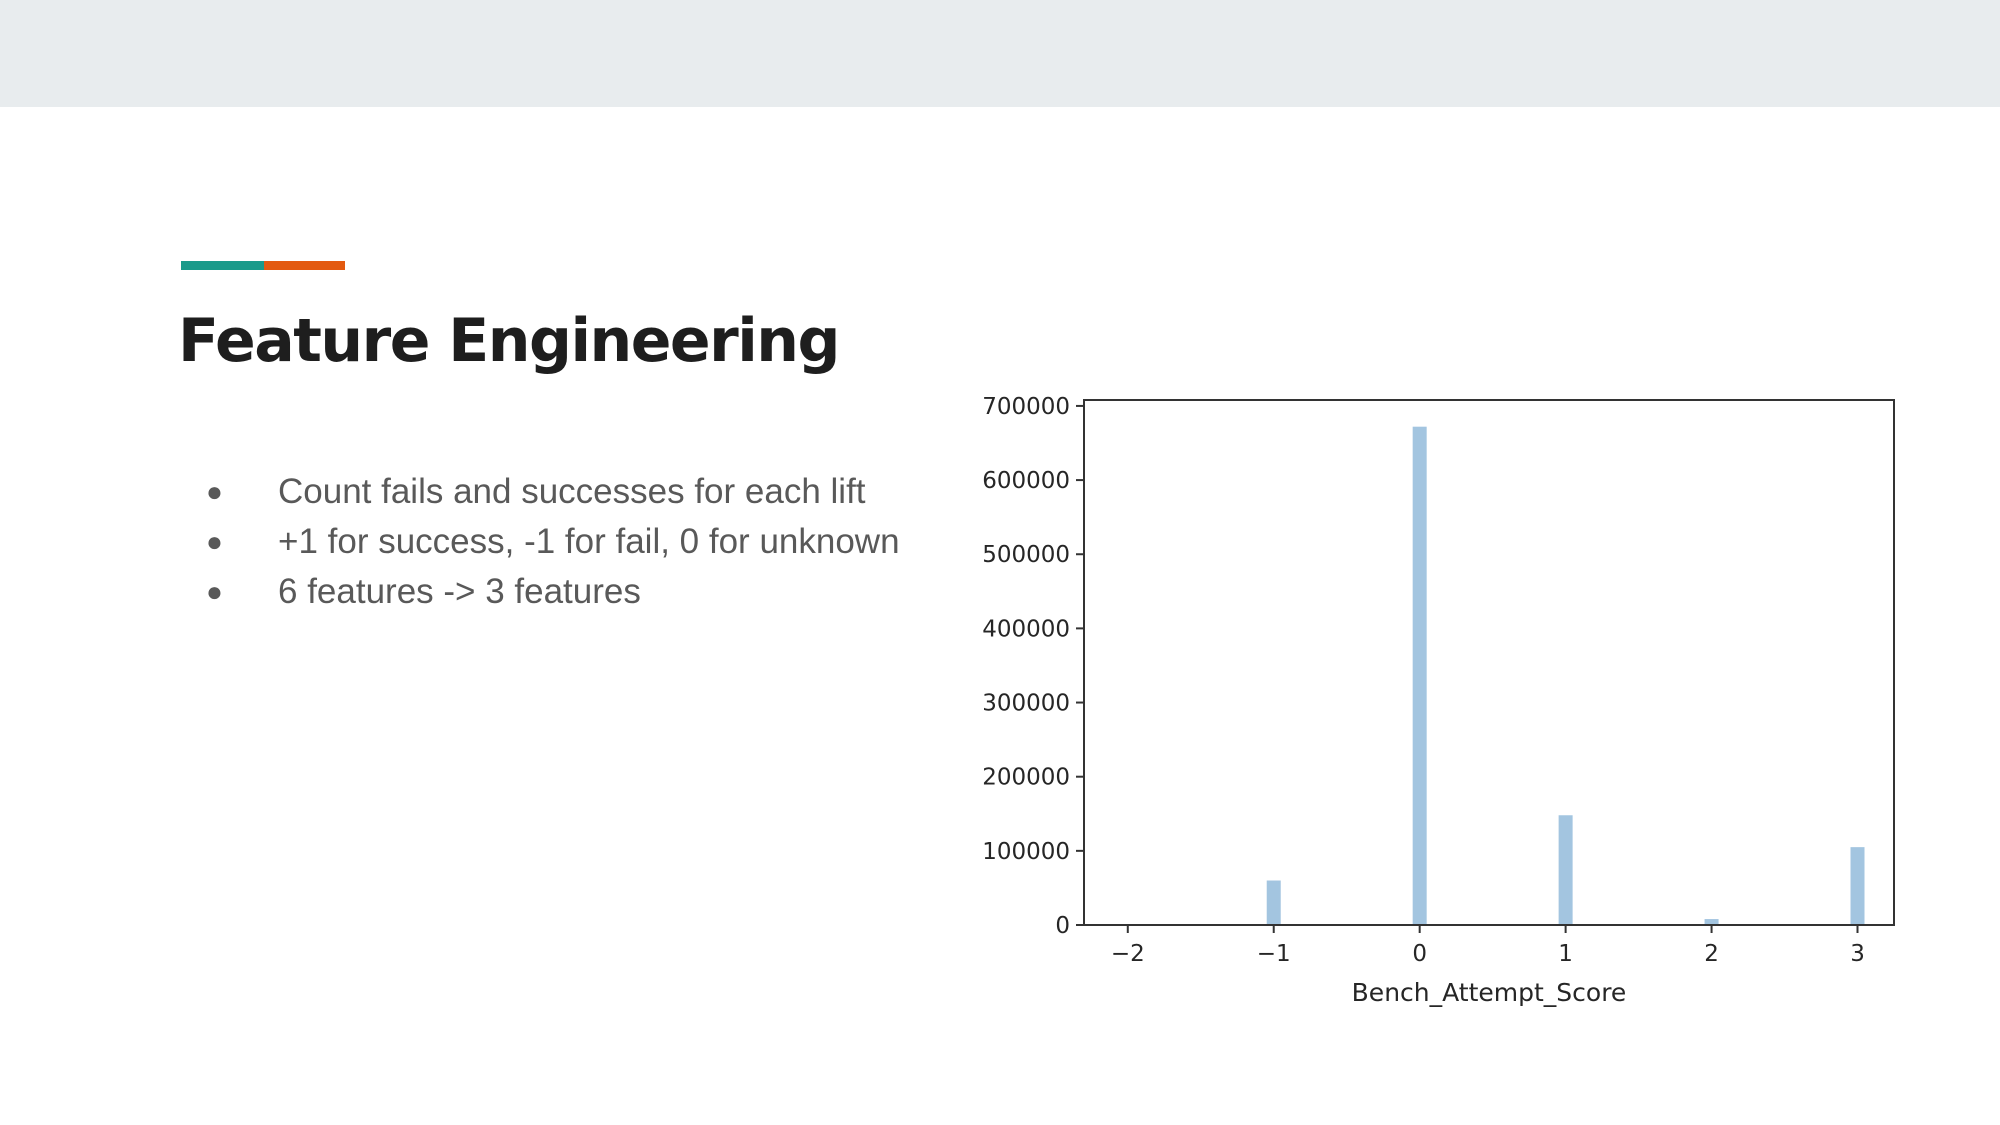 This screenshot has width=2000, height=1125. I want to click on bullet-item: ● 6 features -> 3 features, so click(553, 592).